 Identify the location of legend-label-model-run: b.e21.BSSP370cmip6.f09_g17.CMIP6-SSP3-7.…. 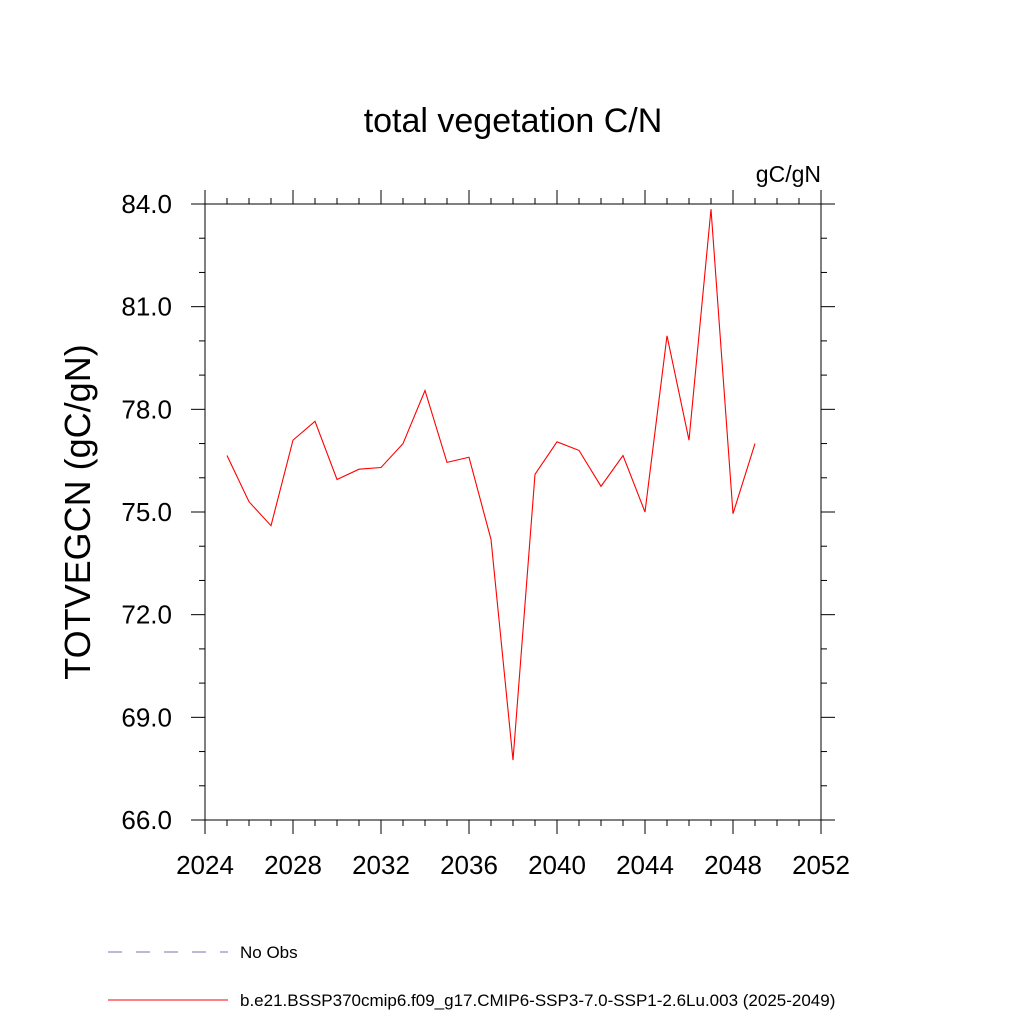
(537, 1000).